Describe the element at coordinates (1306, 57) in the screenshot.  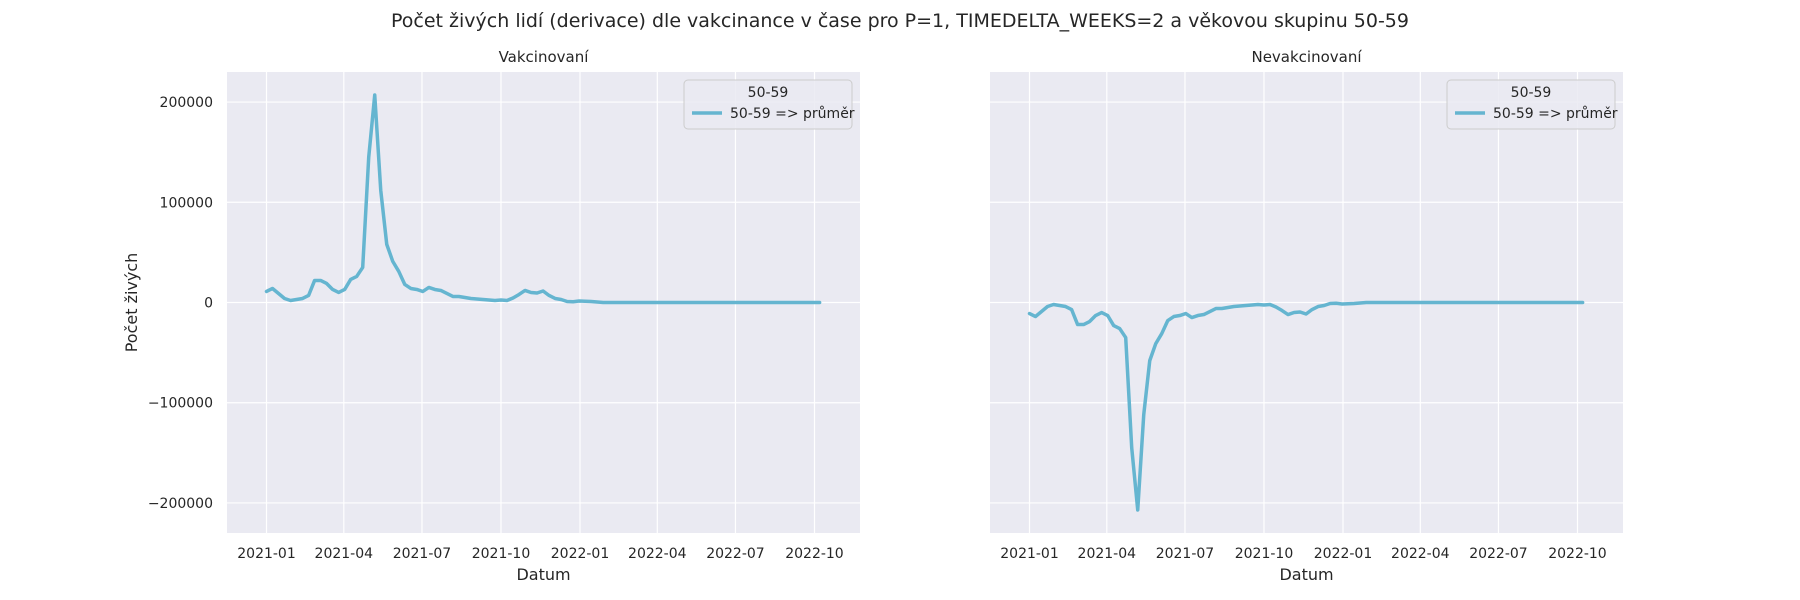
I see `axes-title: Nevakcinovaní` at that location.